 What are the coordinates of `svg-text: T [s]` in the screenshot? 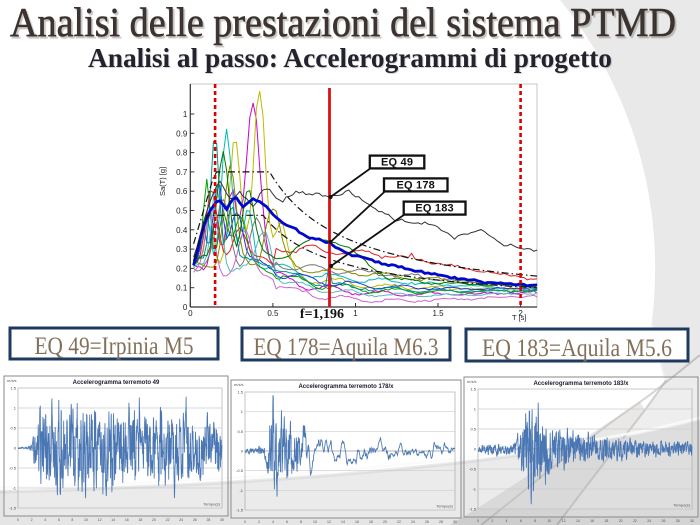 It's located at (519, 317).